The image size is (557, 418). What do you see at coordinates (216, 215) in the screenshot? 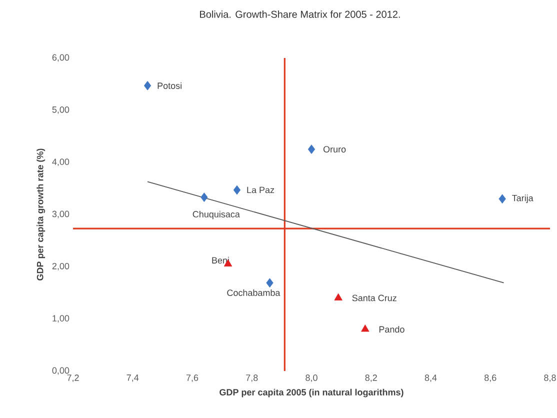
I see `annotation: Chuquisaca` at bounding box center [216, 215].